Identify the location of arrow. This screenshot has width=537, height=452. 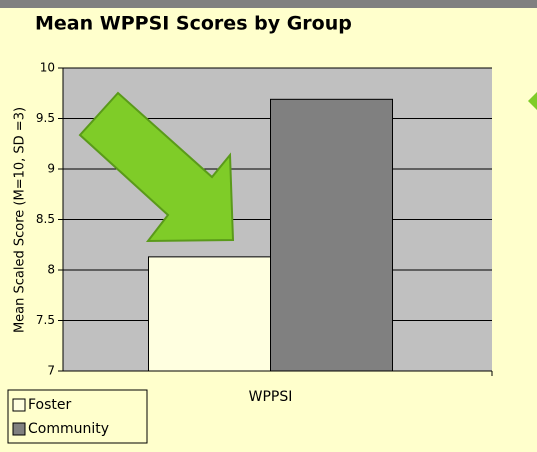
(156, 167).